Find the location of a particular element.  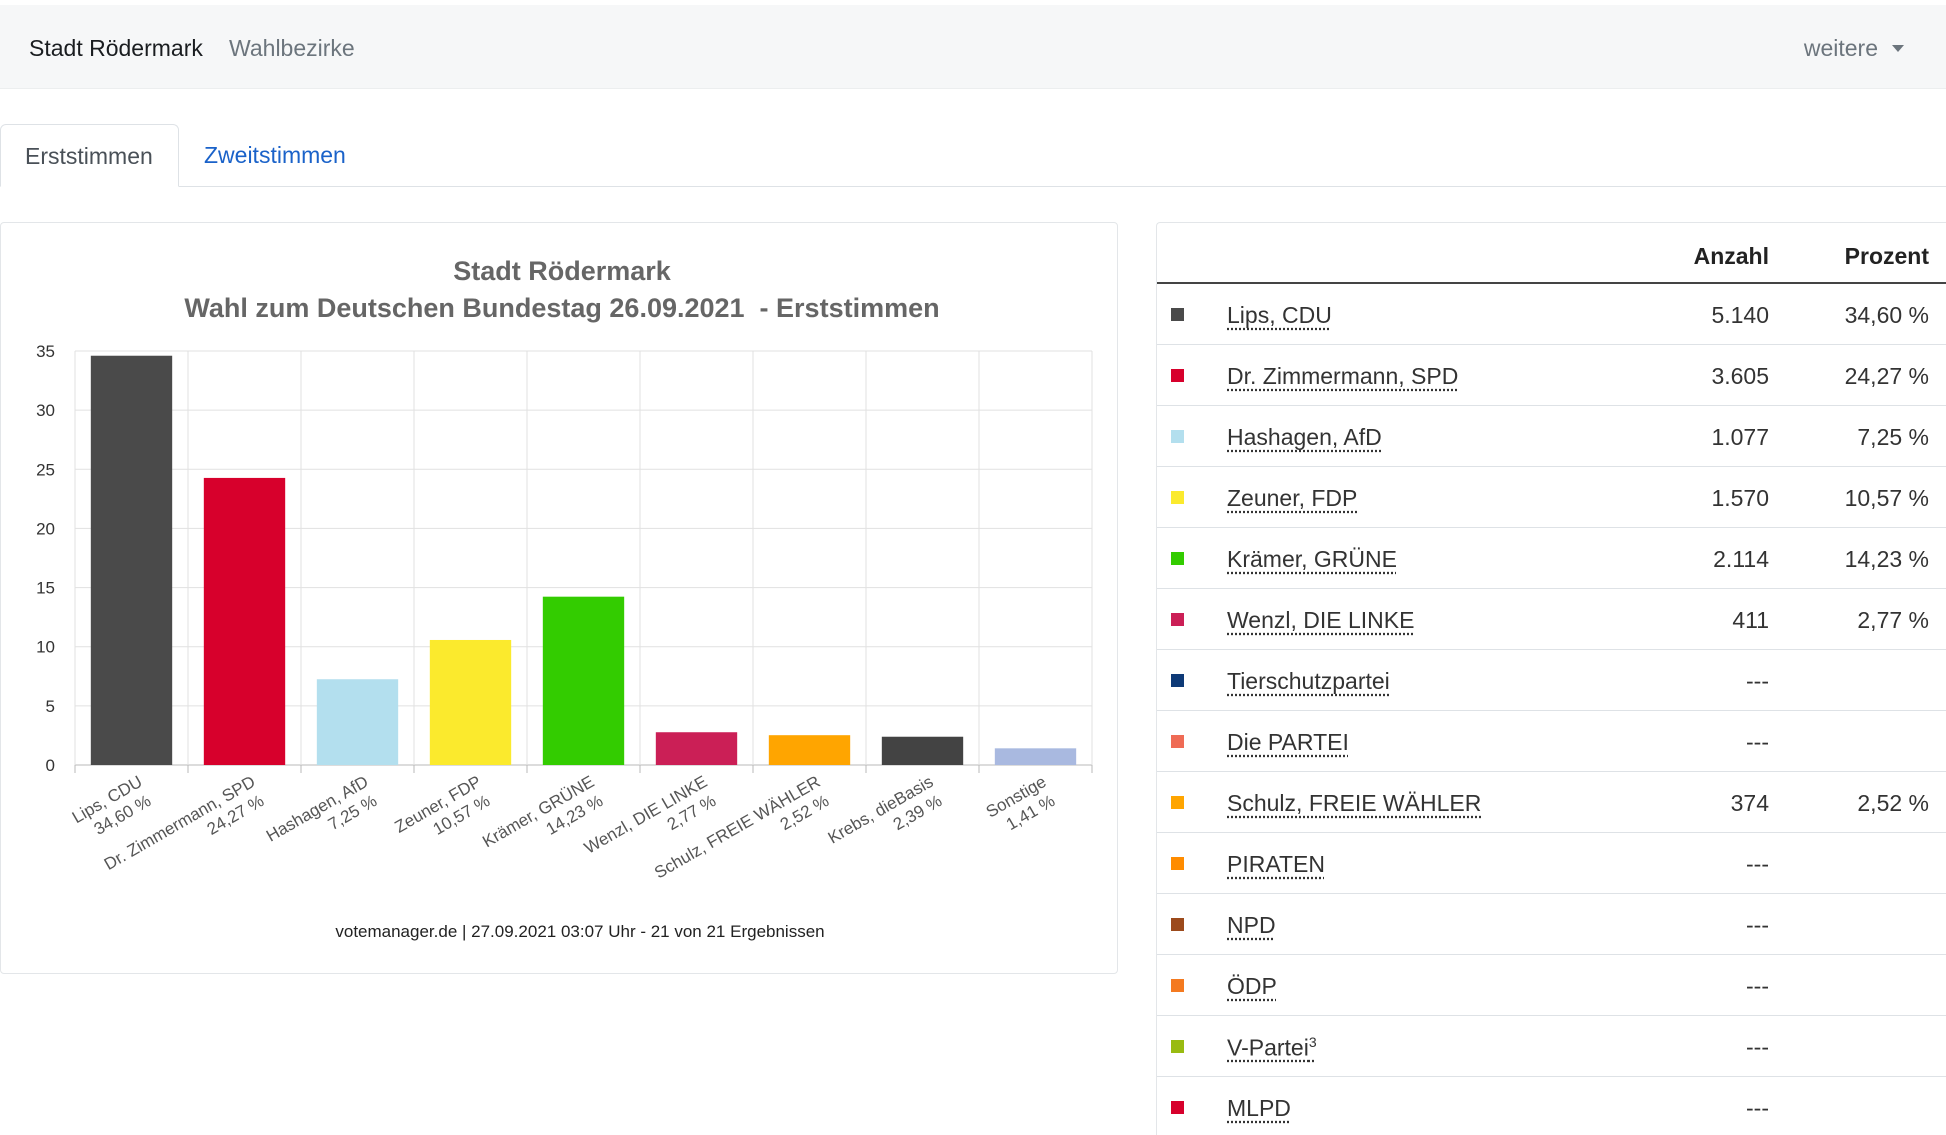

candidate-link: Hashagen, AfD is located at coordinates (1304, 437).